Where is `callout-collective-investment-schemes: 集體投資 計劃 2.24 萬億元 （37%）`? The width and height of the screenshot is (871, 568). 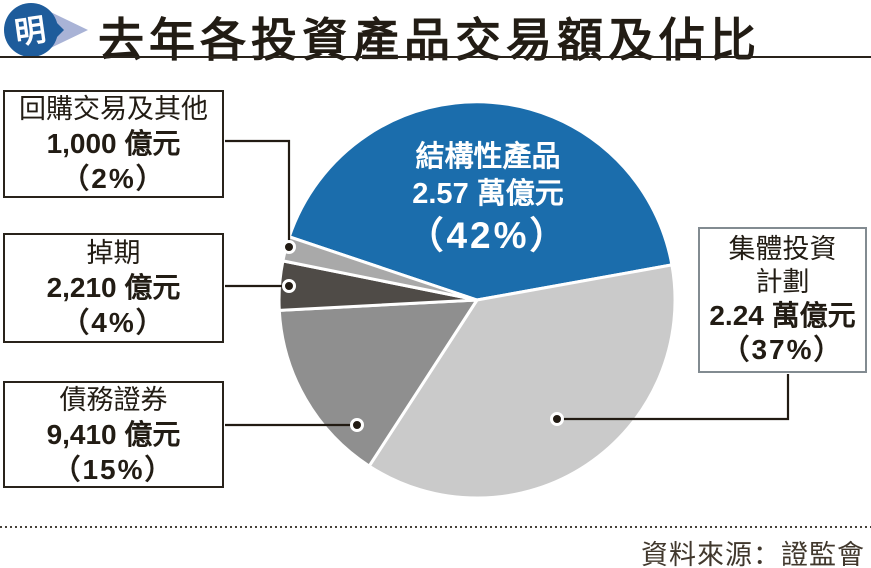
callout-collective-investment-schemes: 集體投資 計劃 2.24 萬億元 （37%） is located at coordinates (782, 300).